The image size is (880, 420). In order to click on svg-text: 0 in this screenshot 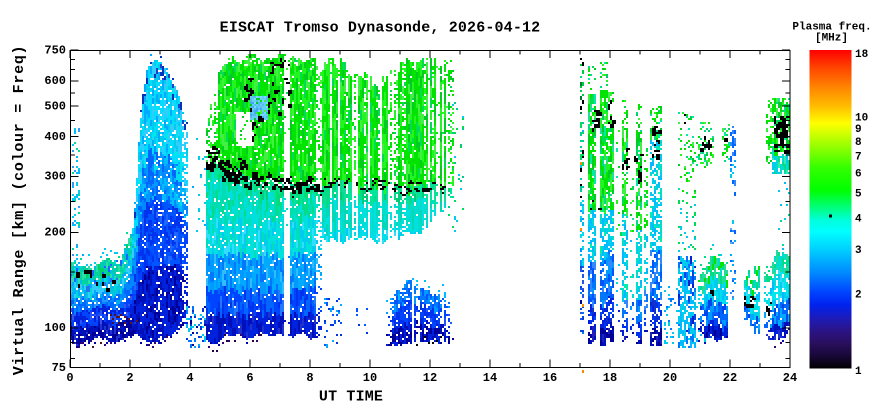, I will do `click(69, 378)`.